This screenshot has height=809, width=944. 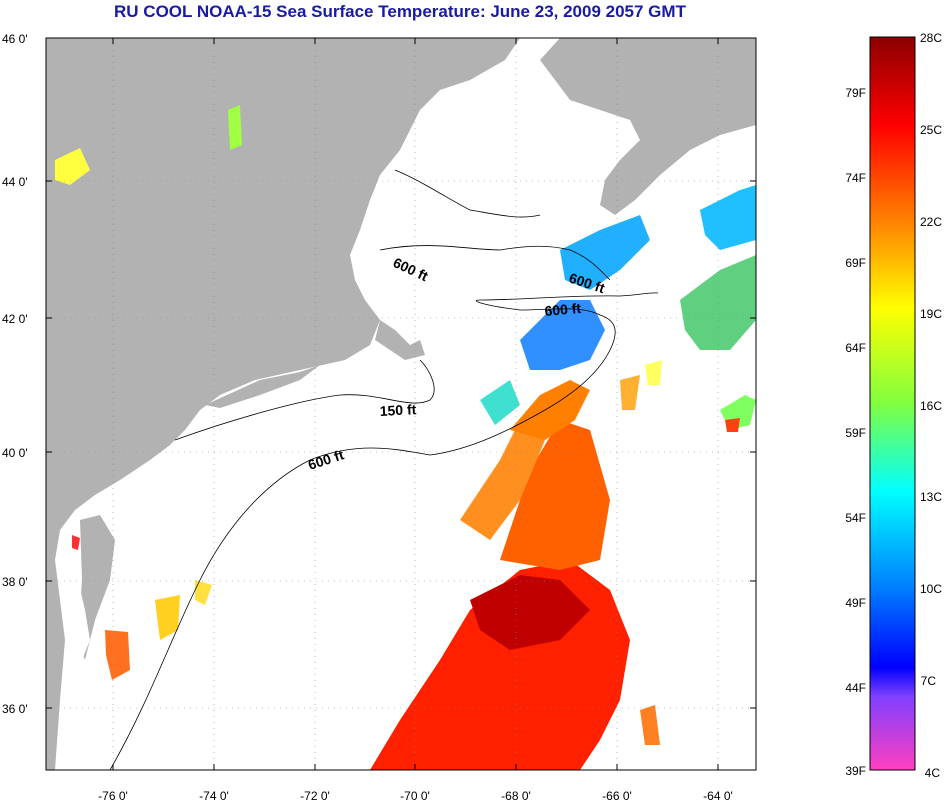 I want to click on lon-label-70: -70 0', so click(x=415, y=796).